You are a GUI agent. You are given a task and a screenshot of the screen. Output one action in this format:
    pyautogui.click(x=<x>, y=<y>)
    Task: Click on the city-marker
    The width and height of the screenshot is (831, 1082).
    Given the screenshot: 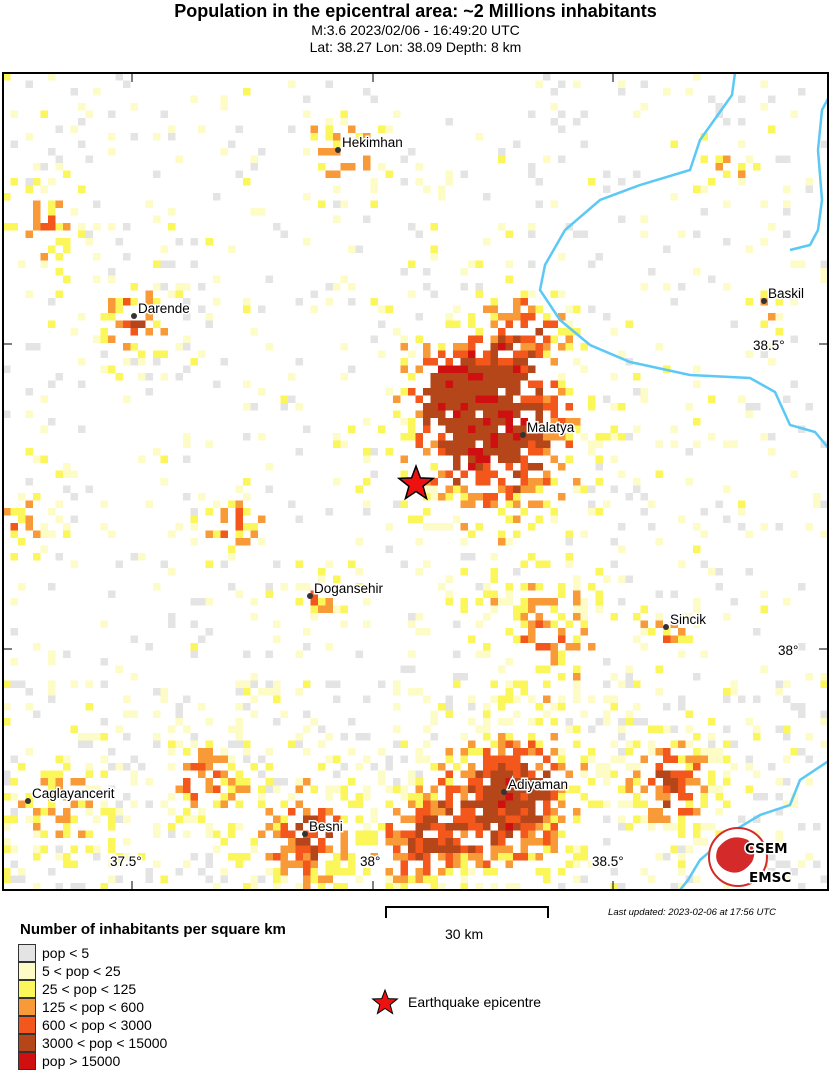 What is the action you would take?
    pyautogui.click(x=764, y=301)
    